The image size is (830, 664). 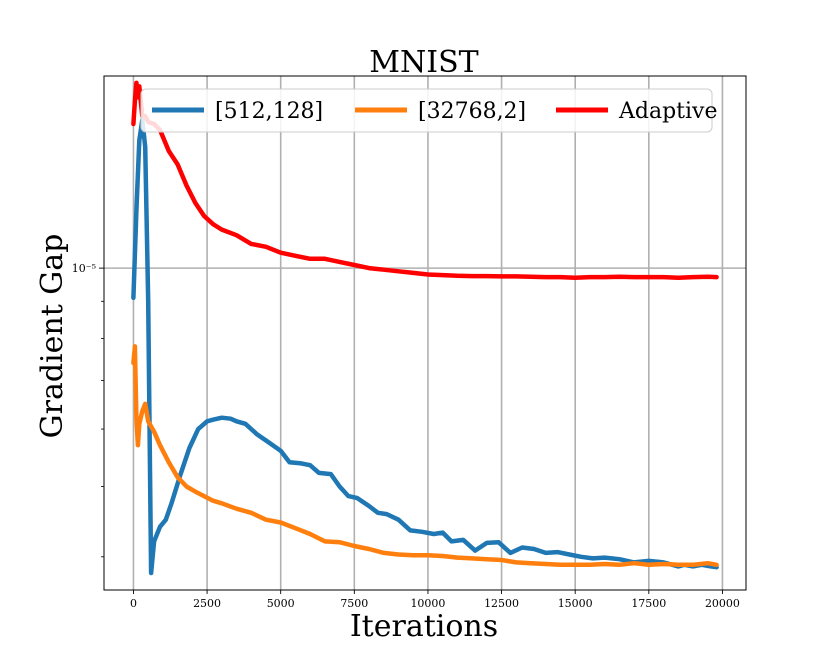 I want to click on x-ticks: 0 2500 5000 7500 10000 12500 15000 17500 20000, so click(x=435, y=600).